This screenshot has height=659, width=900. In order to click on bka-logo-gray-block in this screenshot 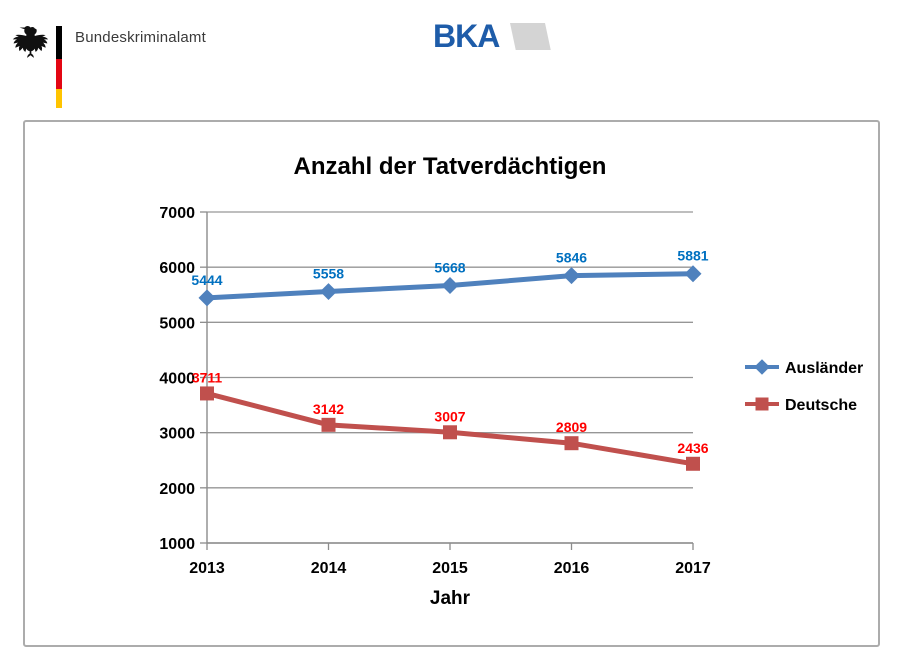, I will do `click(530, 36)`.